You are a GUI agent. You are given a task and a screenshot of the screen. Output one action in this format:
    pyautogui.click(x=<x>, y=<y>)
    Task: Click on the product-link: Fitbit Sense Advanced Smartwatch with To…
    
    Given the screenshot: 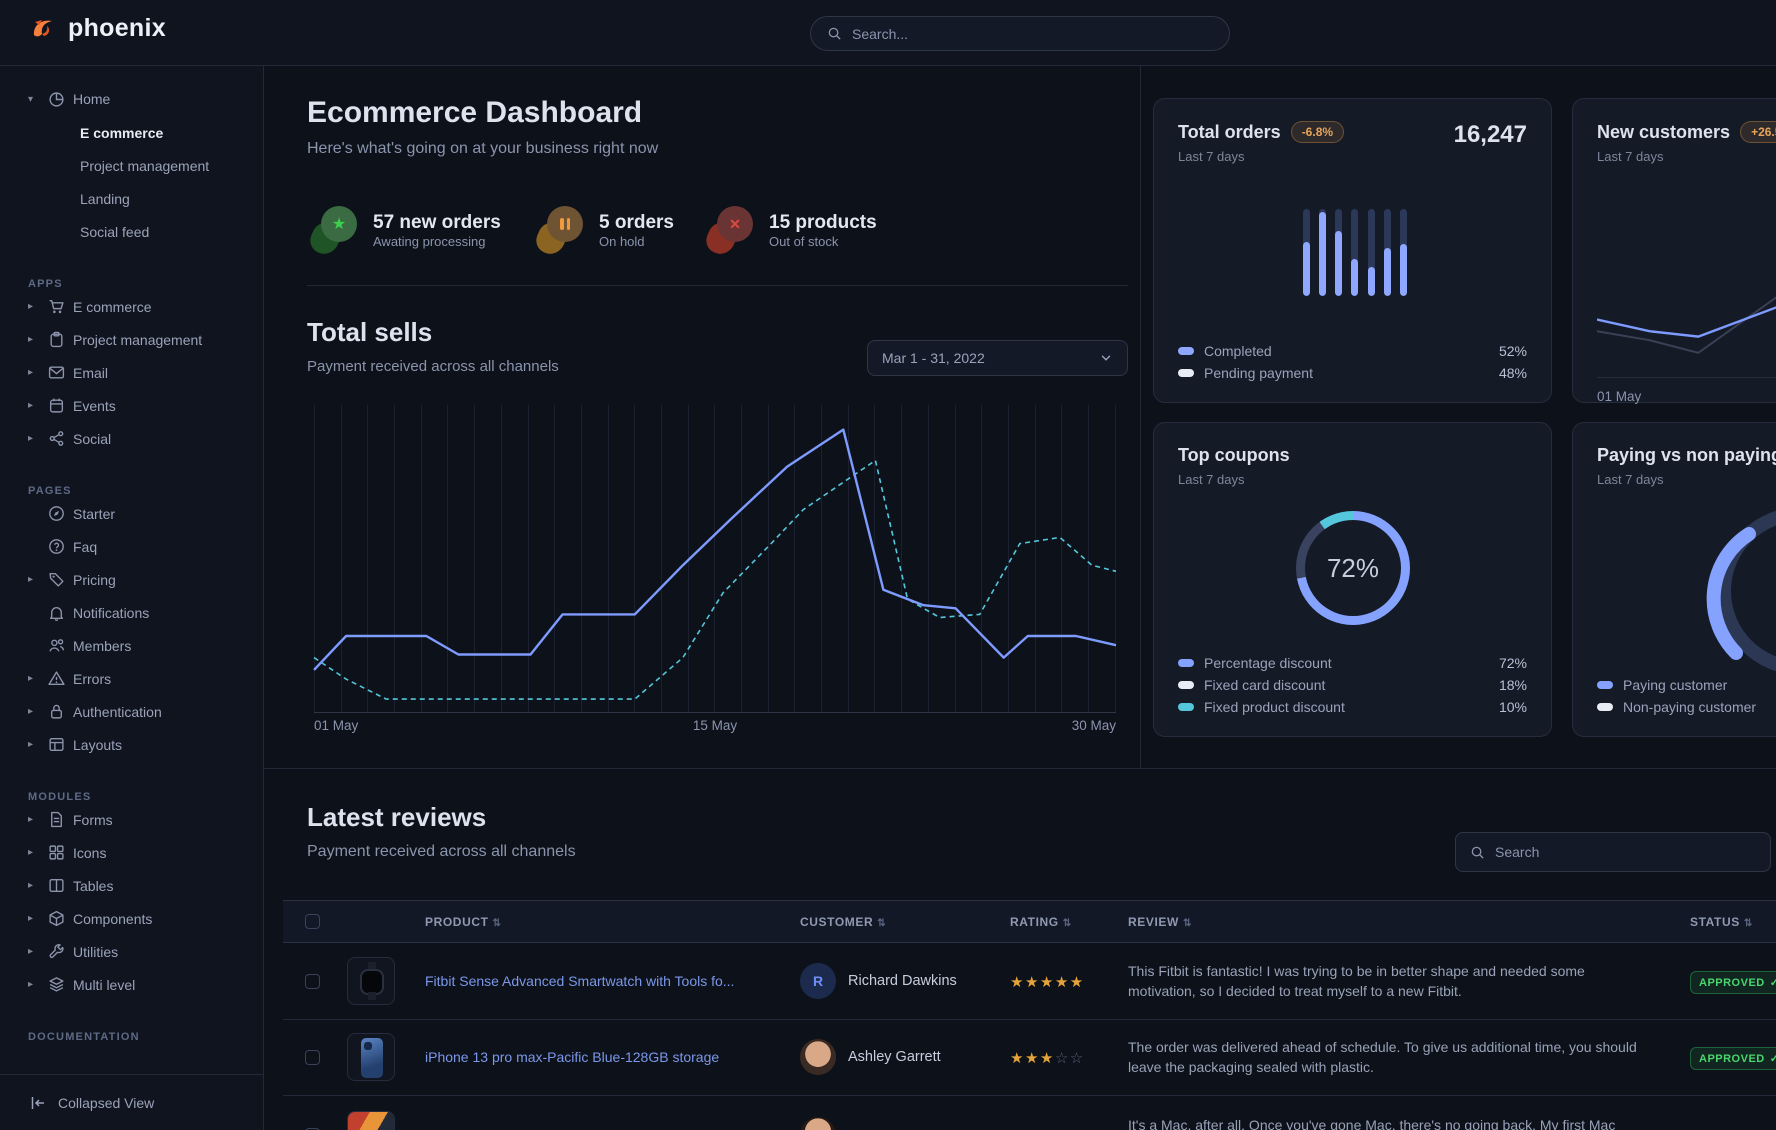 What is the action you would take?
    pyautogui.click(x=580, y=981)
    